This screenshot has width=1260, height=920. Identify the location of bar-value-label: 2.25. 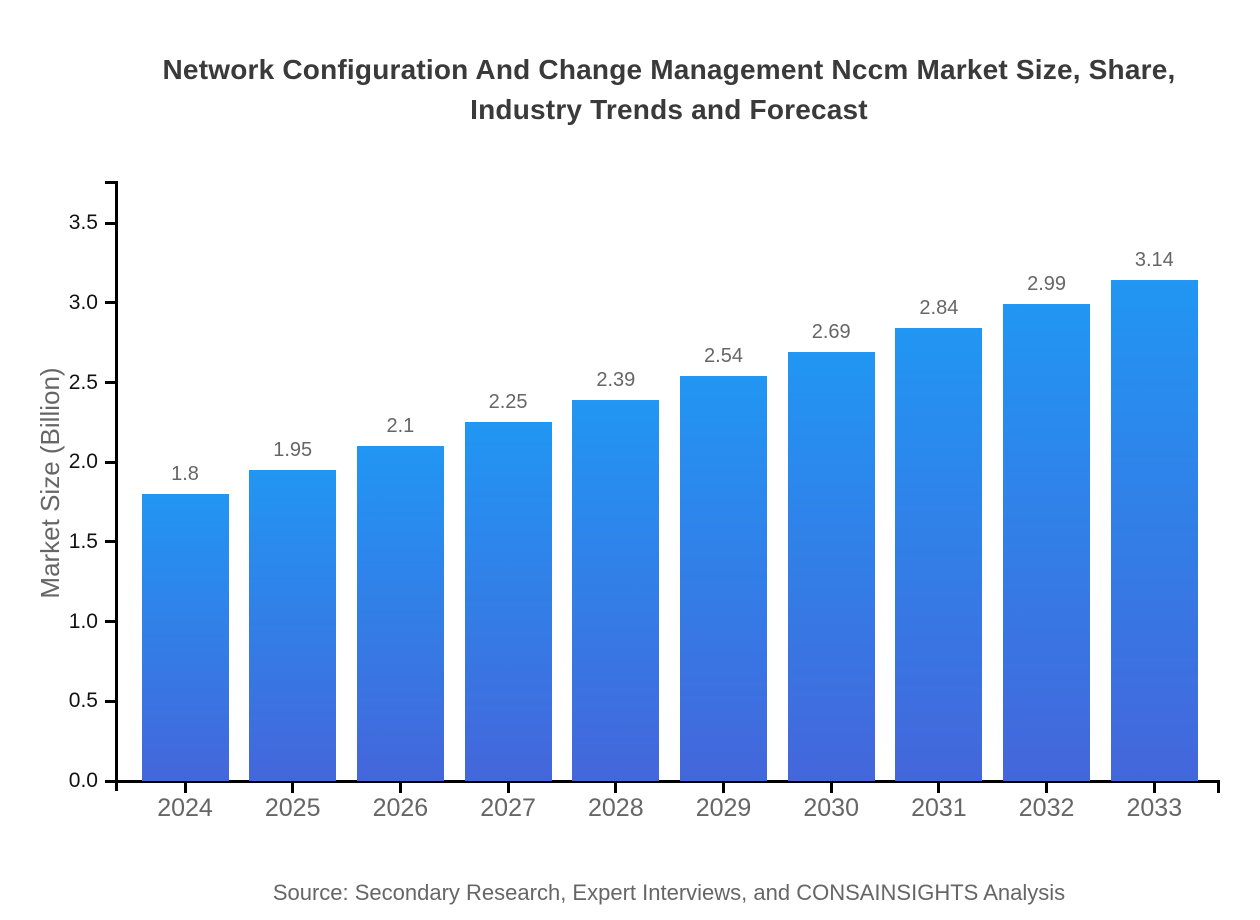
(508, 402).